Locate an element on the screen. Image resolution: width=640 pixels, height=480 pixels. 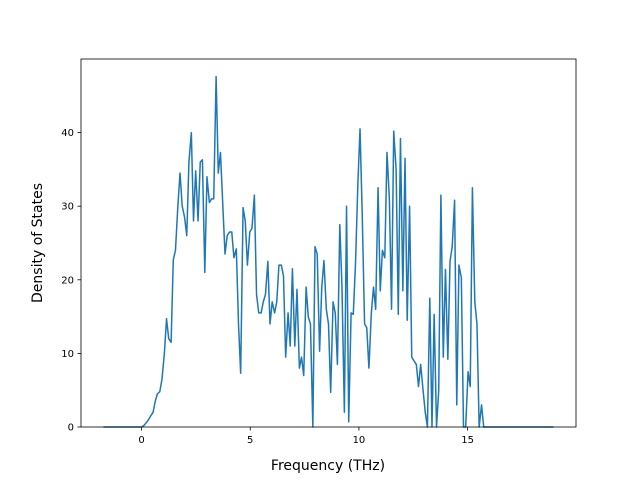
x-tick-label: 10 is located at coordinates (359, 440).